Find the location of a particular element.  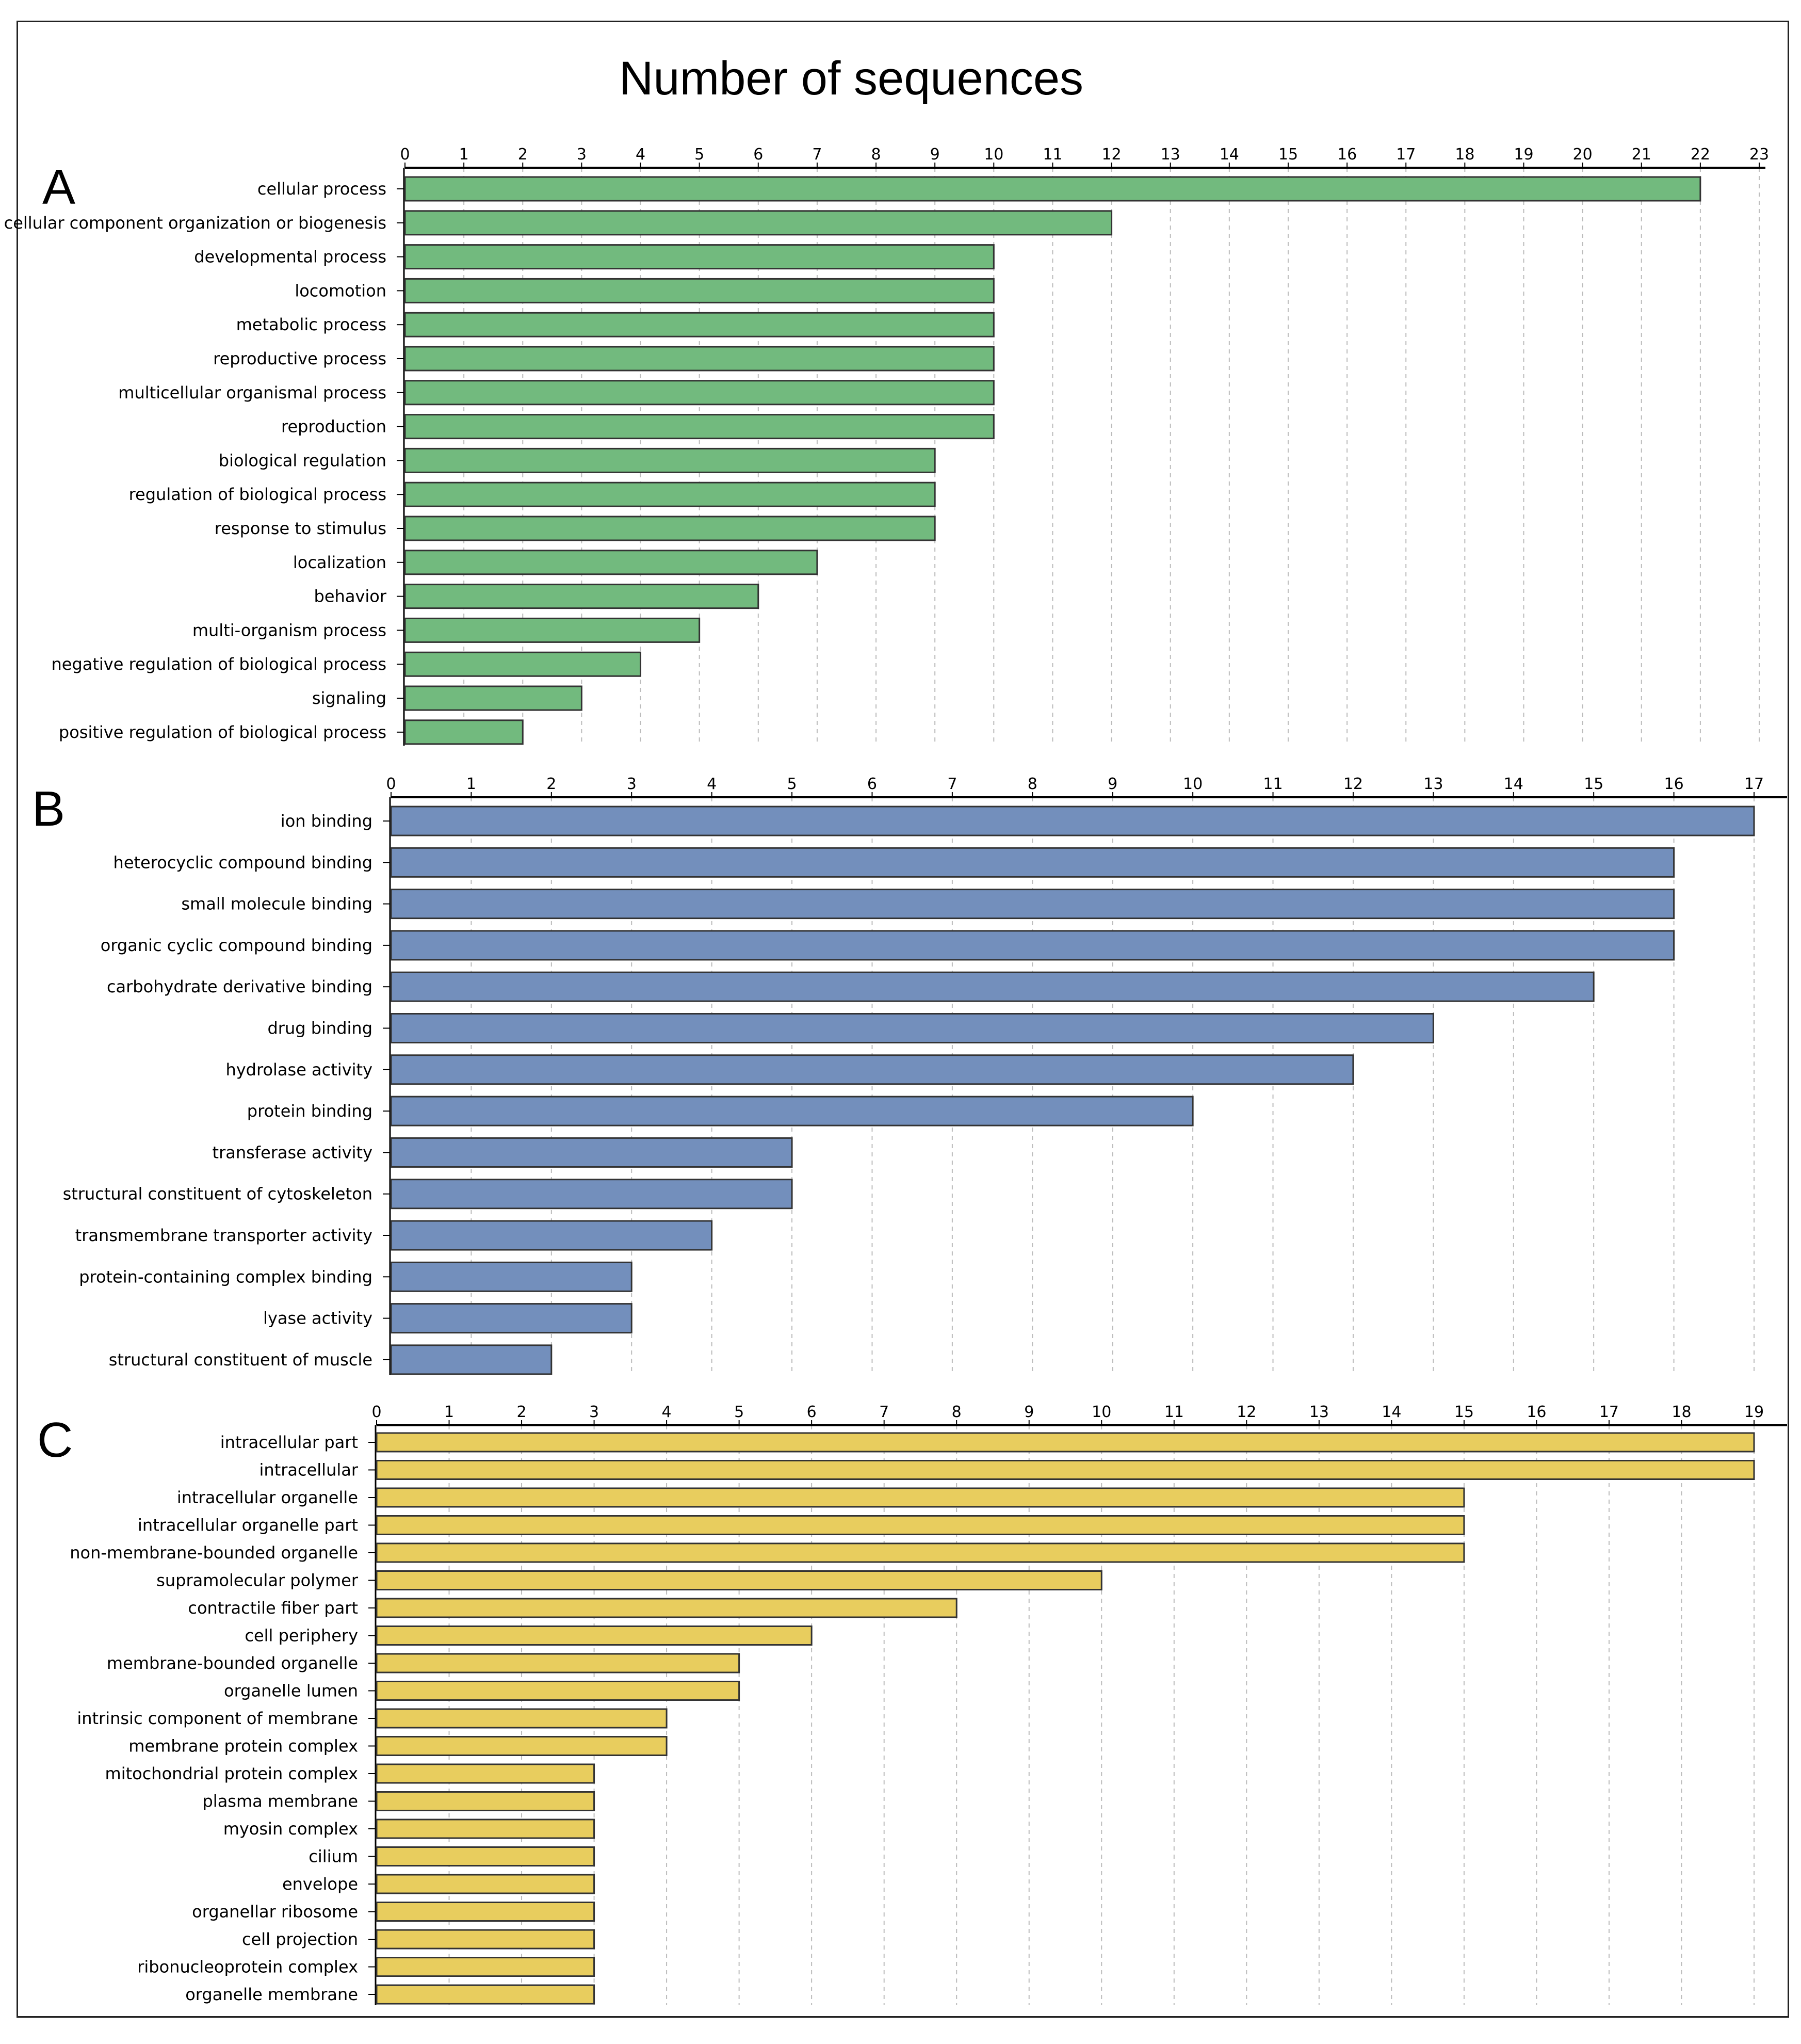

panel-c-tick-label: 13 is located at coordinates (1319, 1412).